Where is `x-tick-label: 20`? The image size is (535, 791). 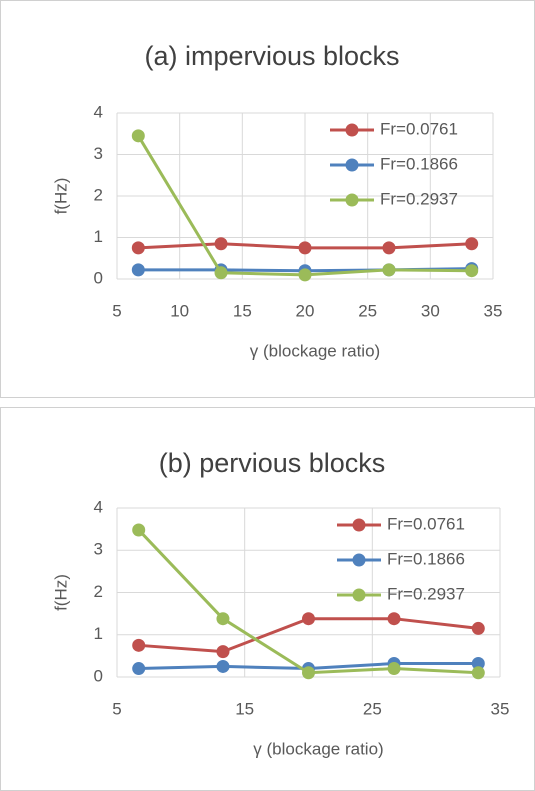
x-tick-label: 20 is located at coordinates (305, 310).